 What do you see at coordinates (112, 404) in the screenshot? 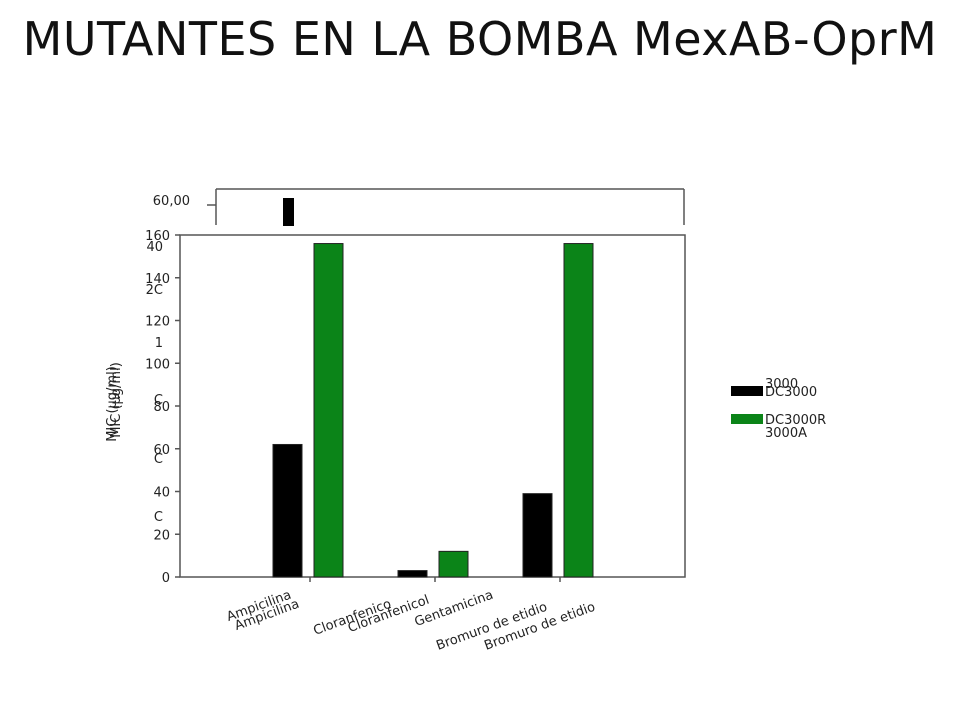
I see `ghost-y-axis-label: MIC (µg/ml)` at bounding box center [112, 404].